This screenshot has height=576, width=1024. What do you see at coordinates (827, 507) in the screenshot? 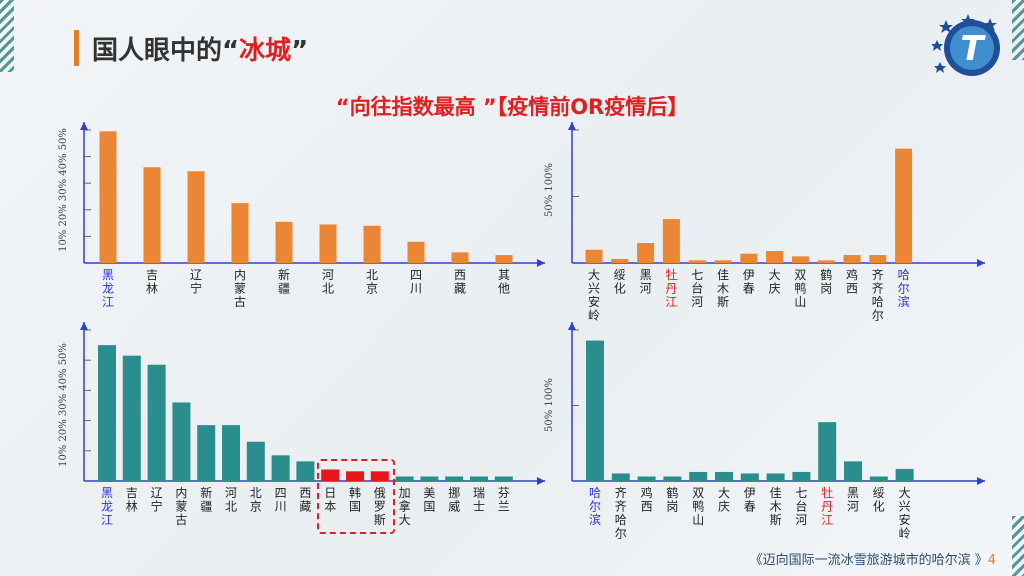
I see `category-label-char: 丹` at bounding box center [827, 507].